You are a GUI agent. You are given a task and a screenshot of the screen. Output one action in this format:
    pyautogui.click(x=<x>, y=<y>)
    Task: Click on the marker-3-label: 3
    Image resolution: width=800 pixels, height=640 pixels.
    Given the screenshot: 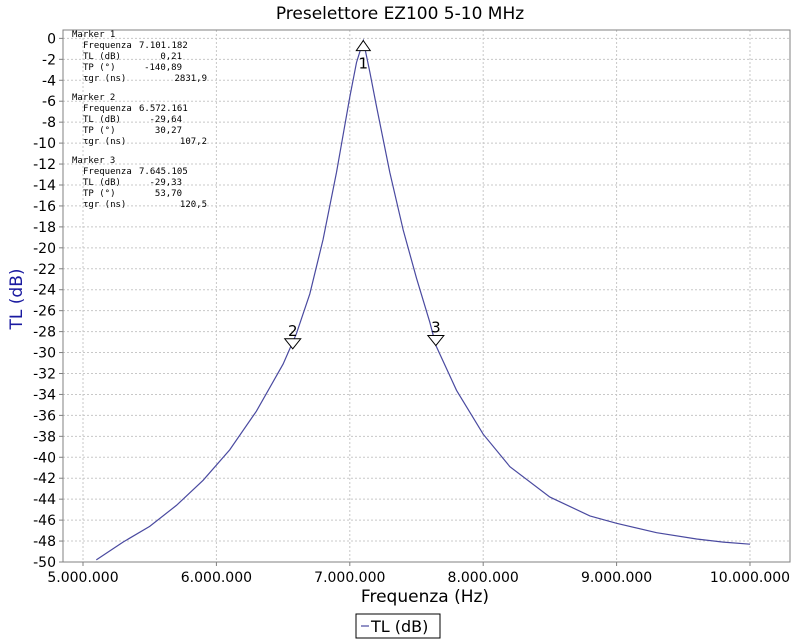 What is the action you would take?
    pyautogui.click(x=436, y=328)
    